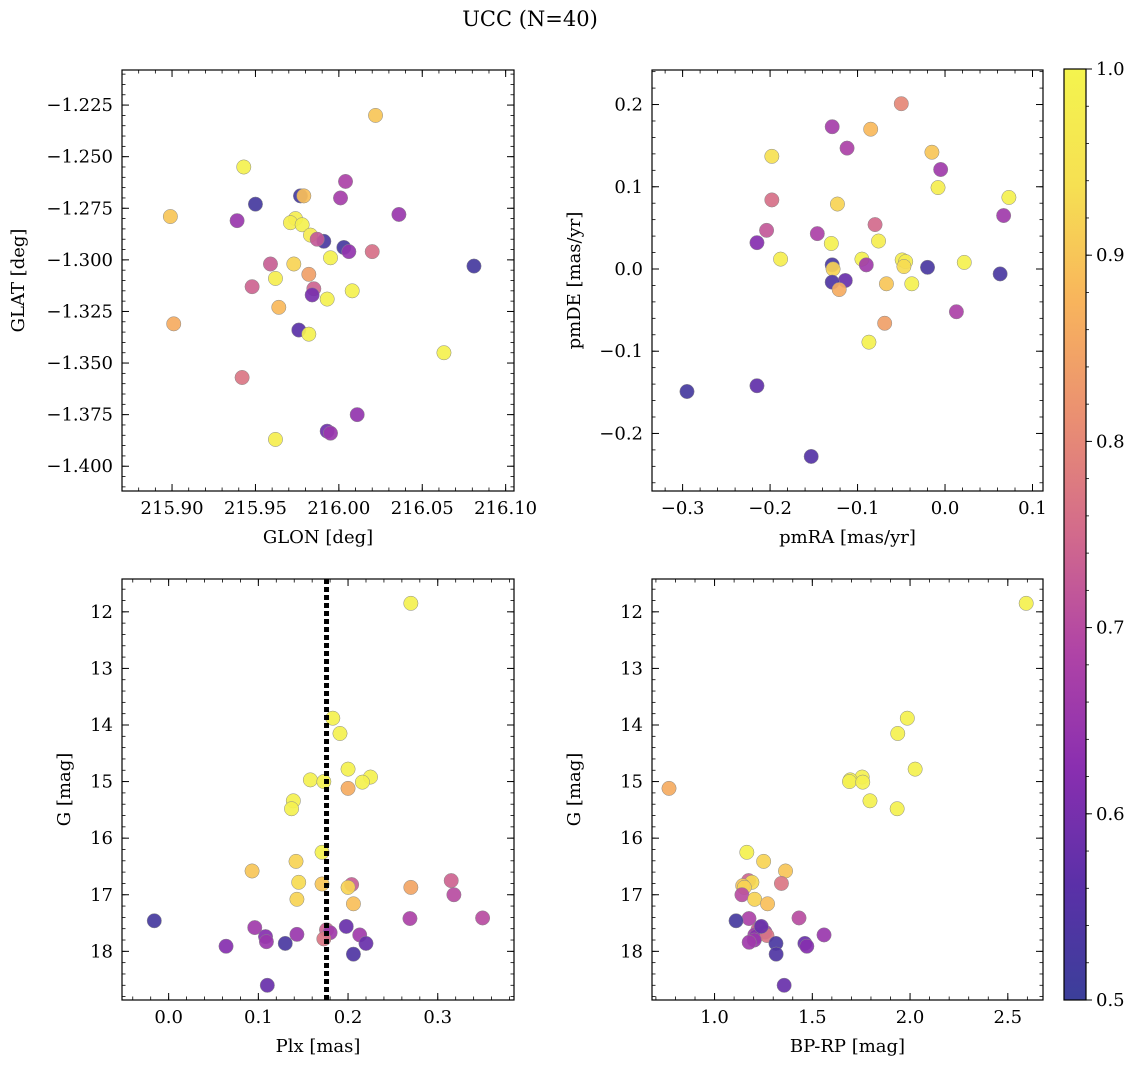  What do you see at coordinates (631, 668) in the screenshot?
I see `y-tick-label: 13` at bounding box center [631, 668].